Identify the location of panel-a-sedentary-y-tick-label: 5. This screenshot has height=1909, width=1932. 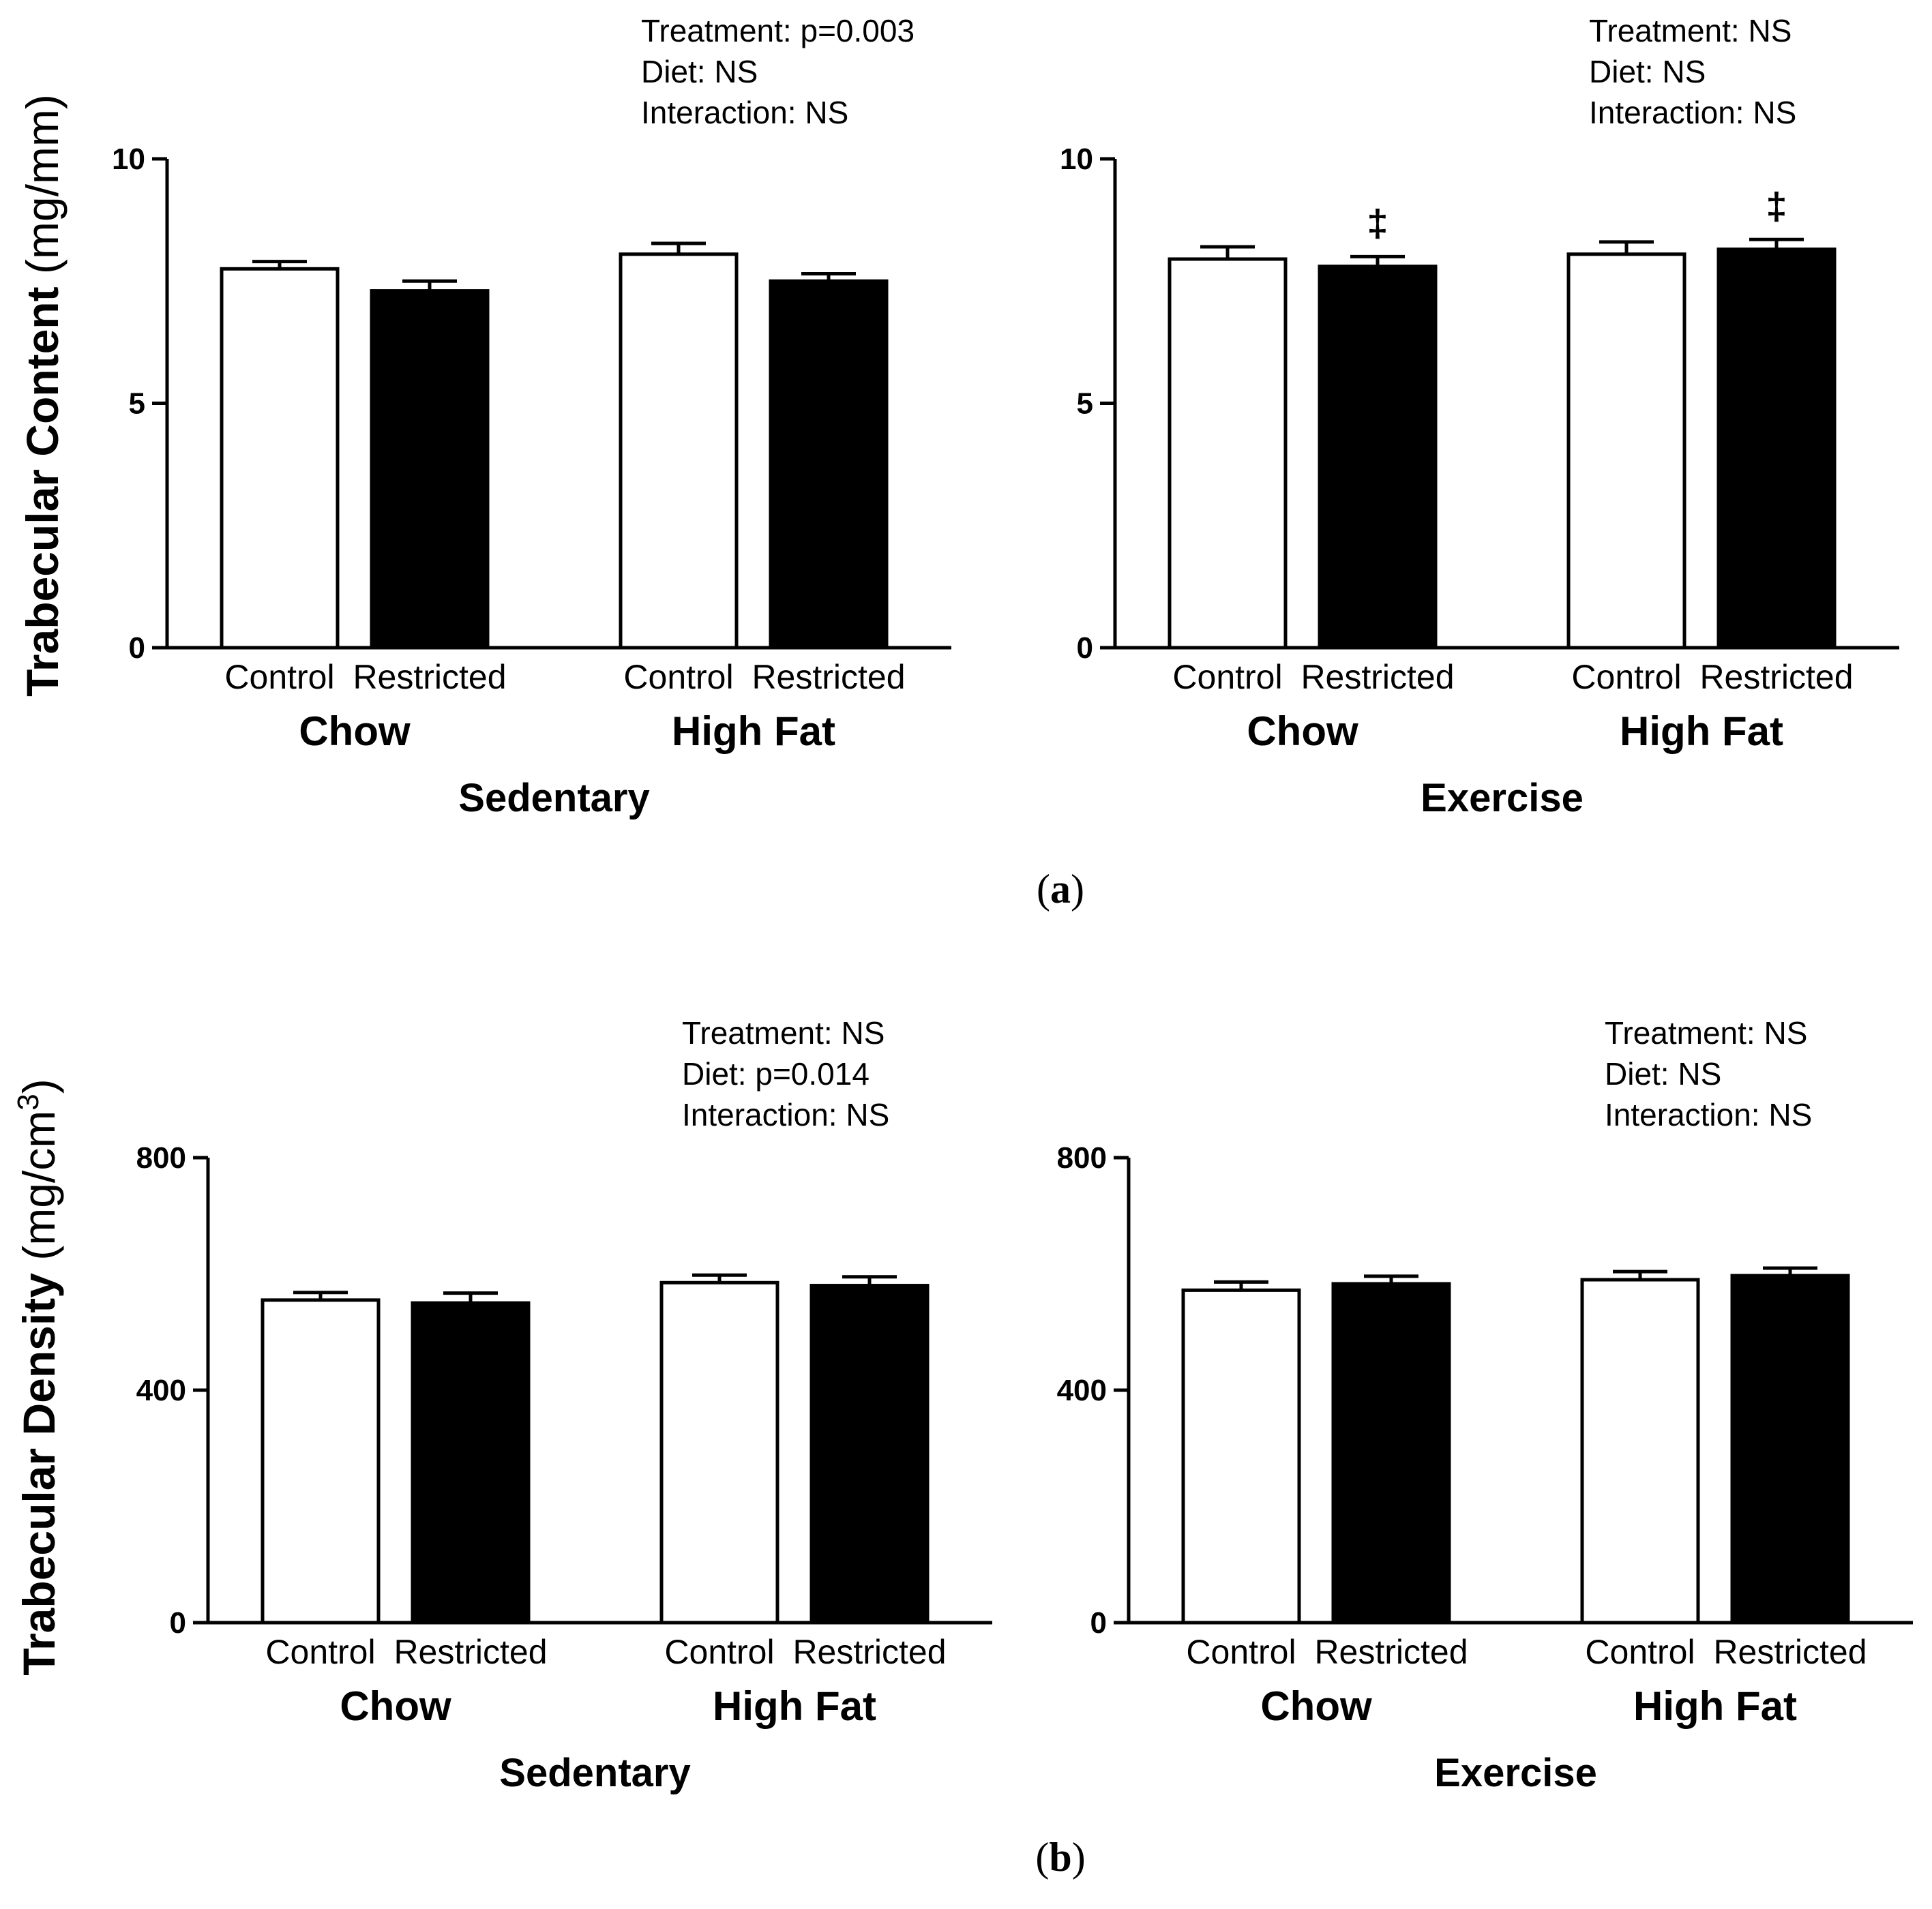
(137, 404).